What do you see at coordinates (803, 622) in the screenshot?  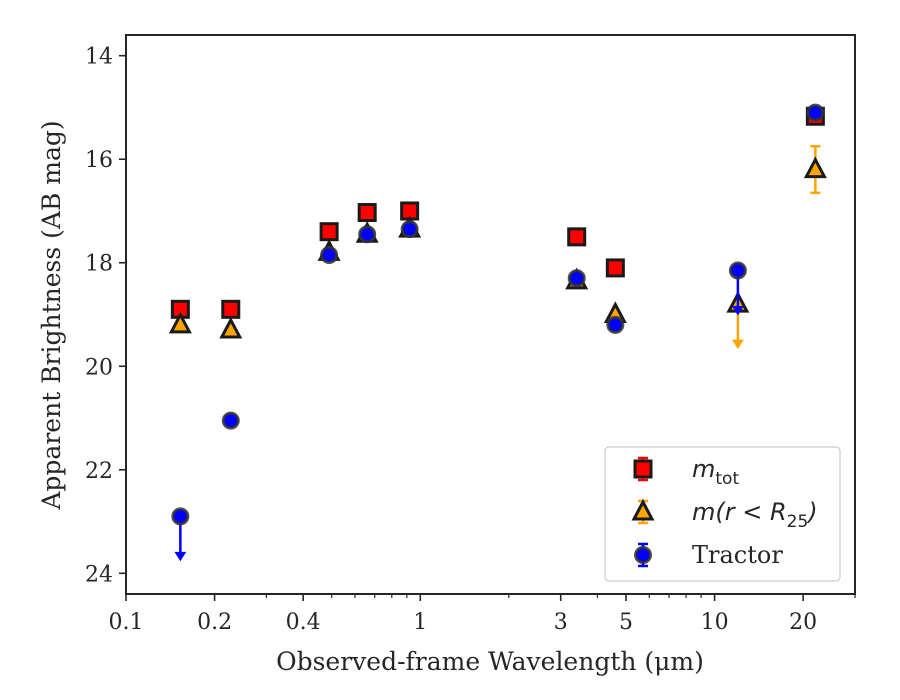 I see `x-tick-label: 20` at bounding box center [803, 622].